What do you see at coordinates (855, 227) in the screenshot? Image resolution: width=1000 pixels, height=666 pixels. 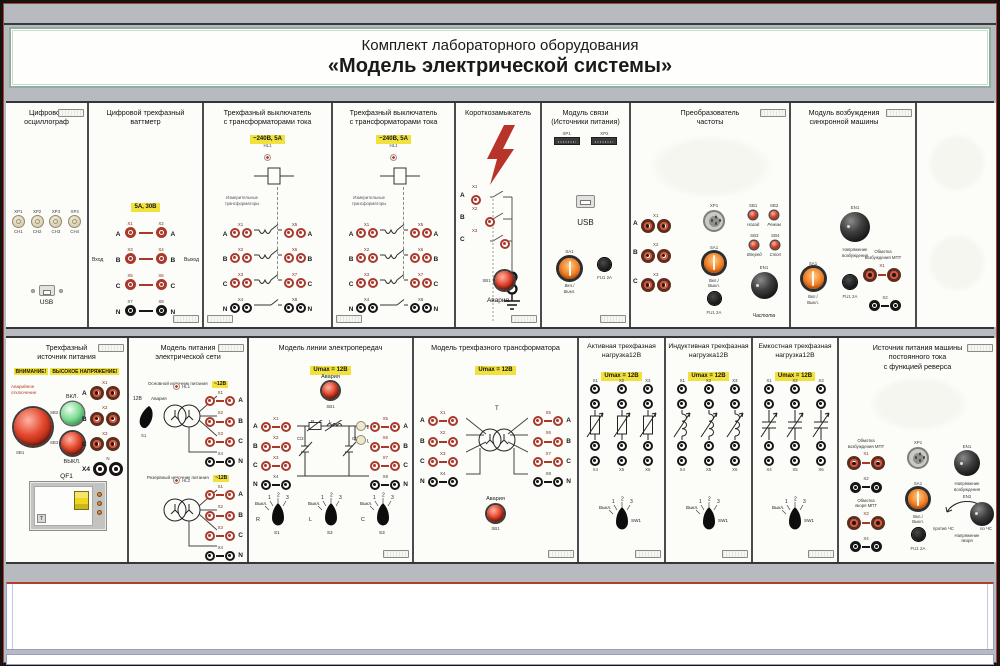 I see `excitation-voltage-knob` at bounding box center [855, 227].